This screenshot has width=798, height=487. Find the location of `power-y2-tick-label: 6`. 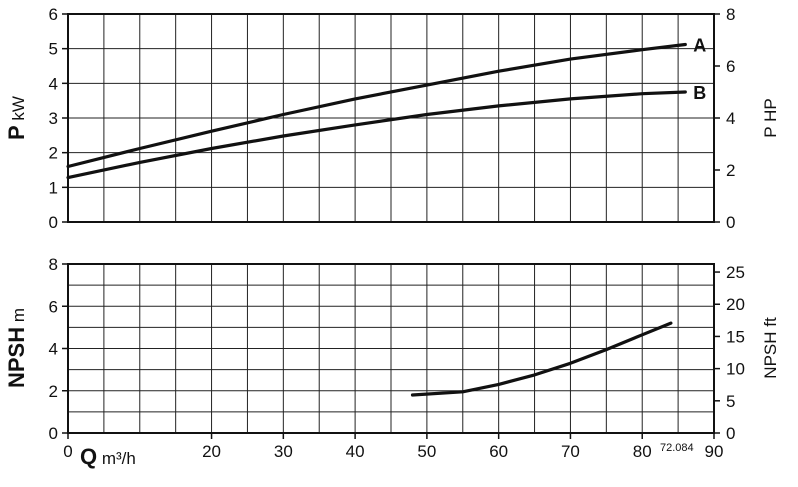

power-y2-tick-label: 6 is located at coordinates (730, 66).